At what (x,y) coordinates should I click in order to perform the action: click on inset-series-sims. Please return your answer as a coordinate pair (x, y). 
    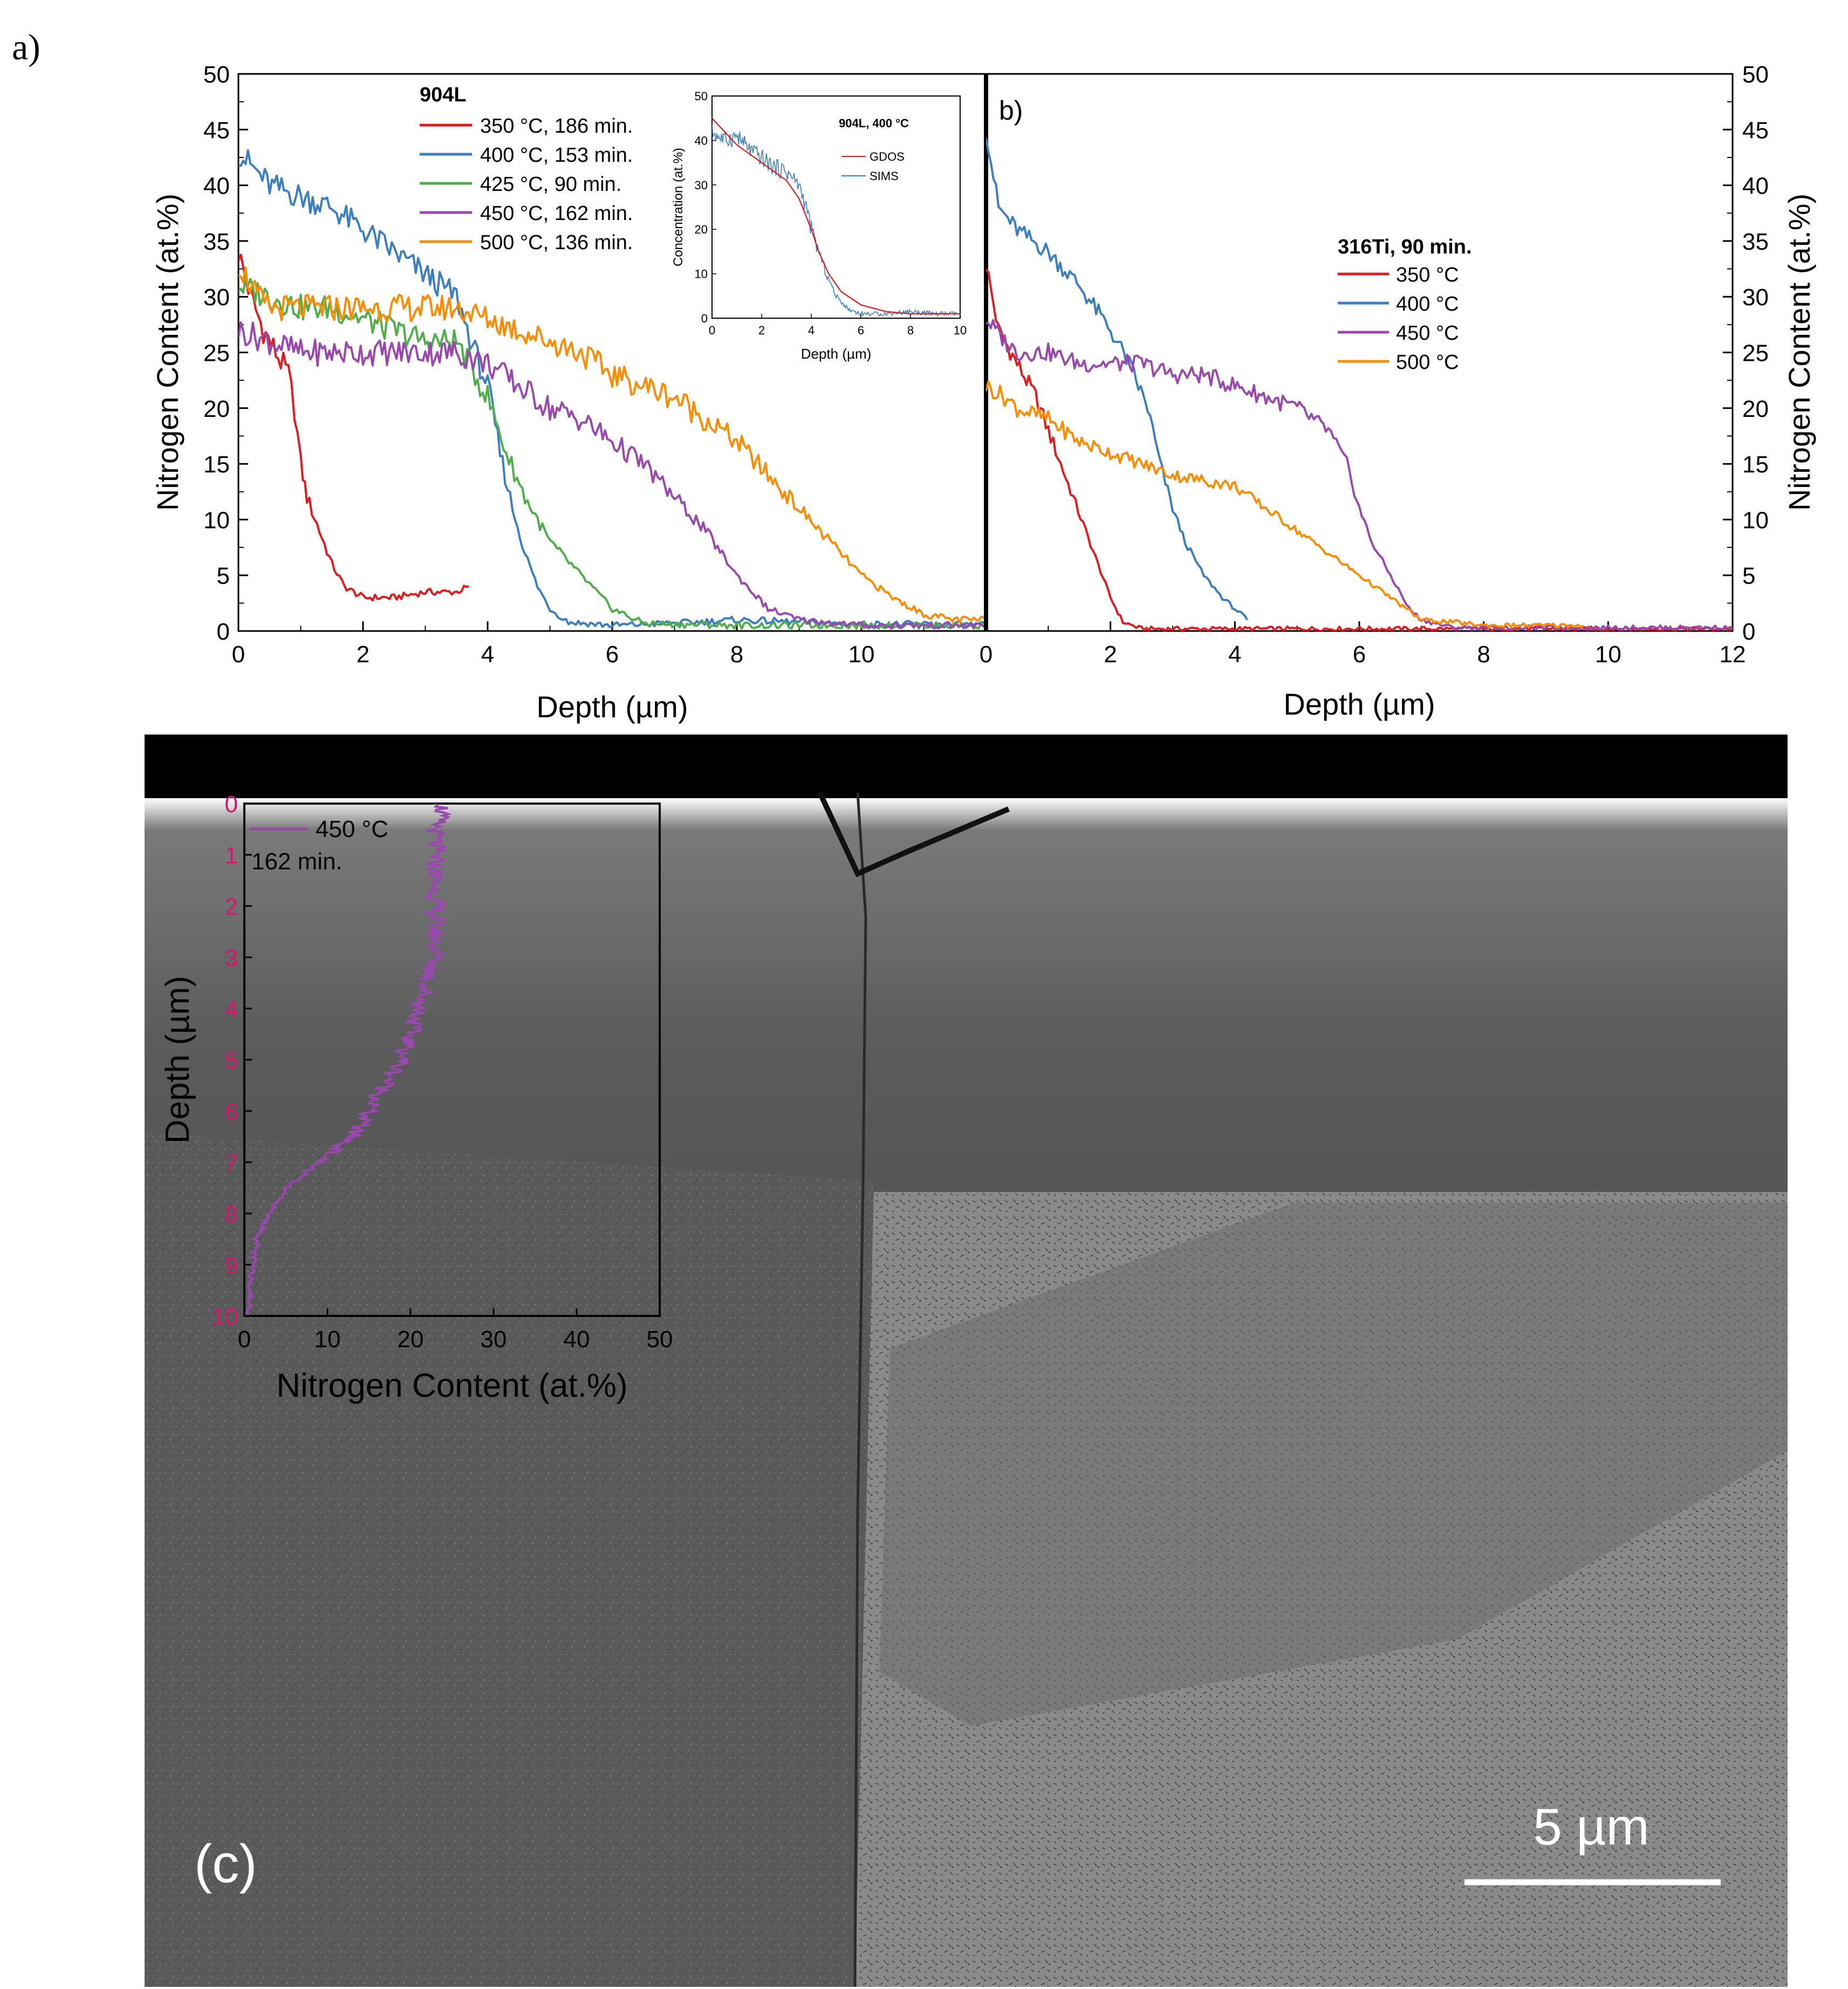
    Looking at the image, I should click on (836, 220).